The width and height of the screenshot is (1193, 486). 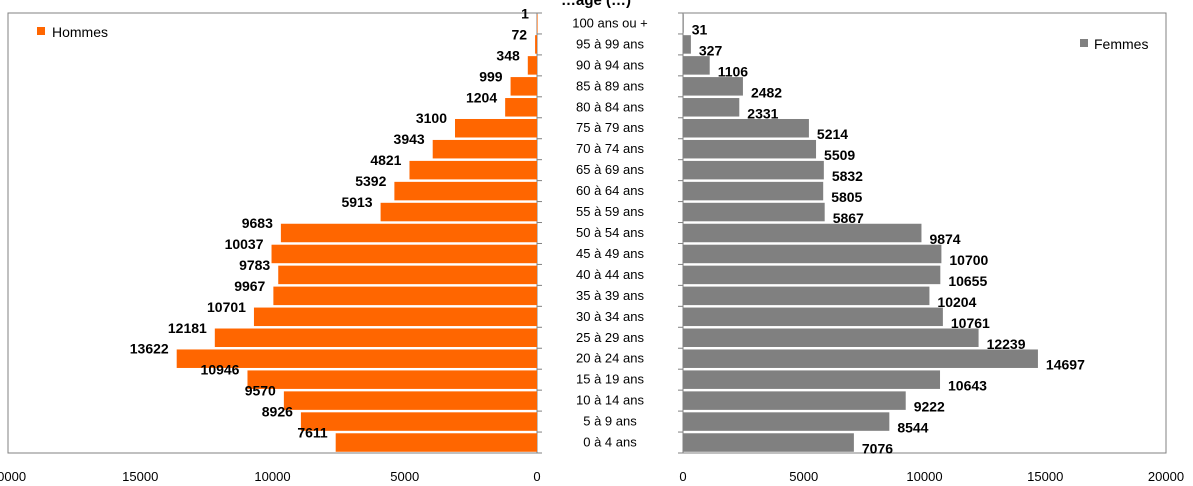 I want to click on hommes-axis-tick-label: 0, so click(x=536, y=476).